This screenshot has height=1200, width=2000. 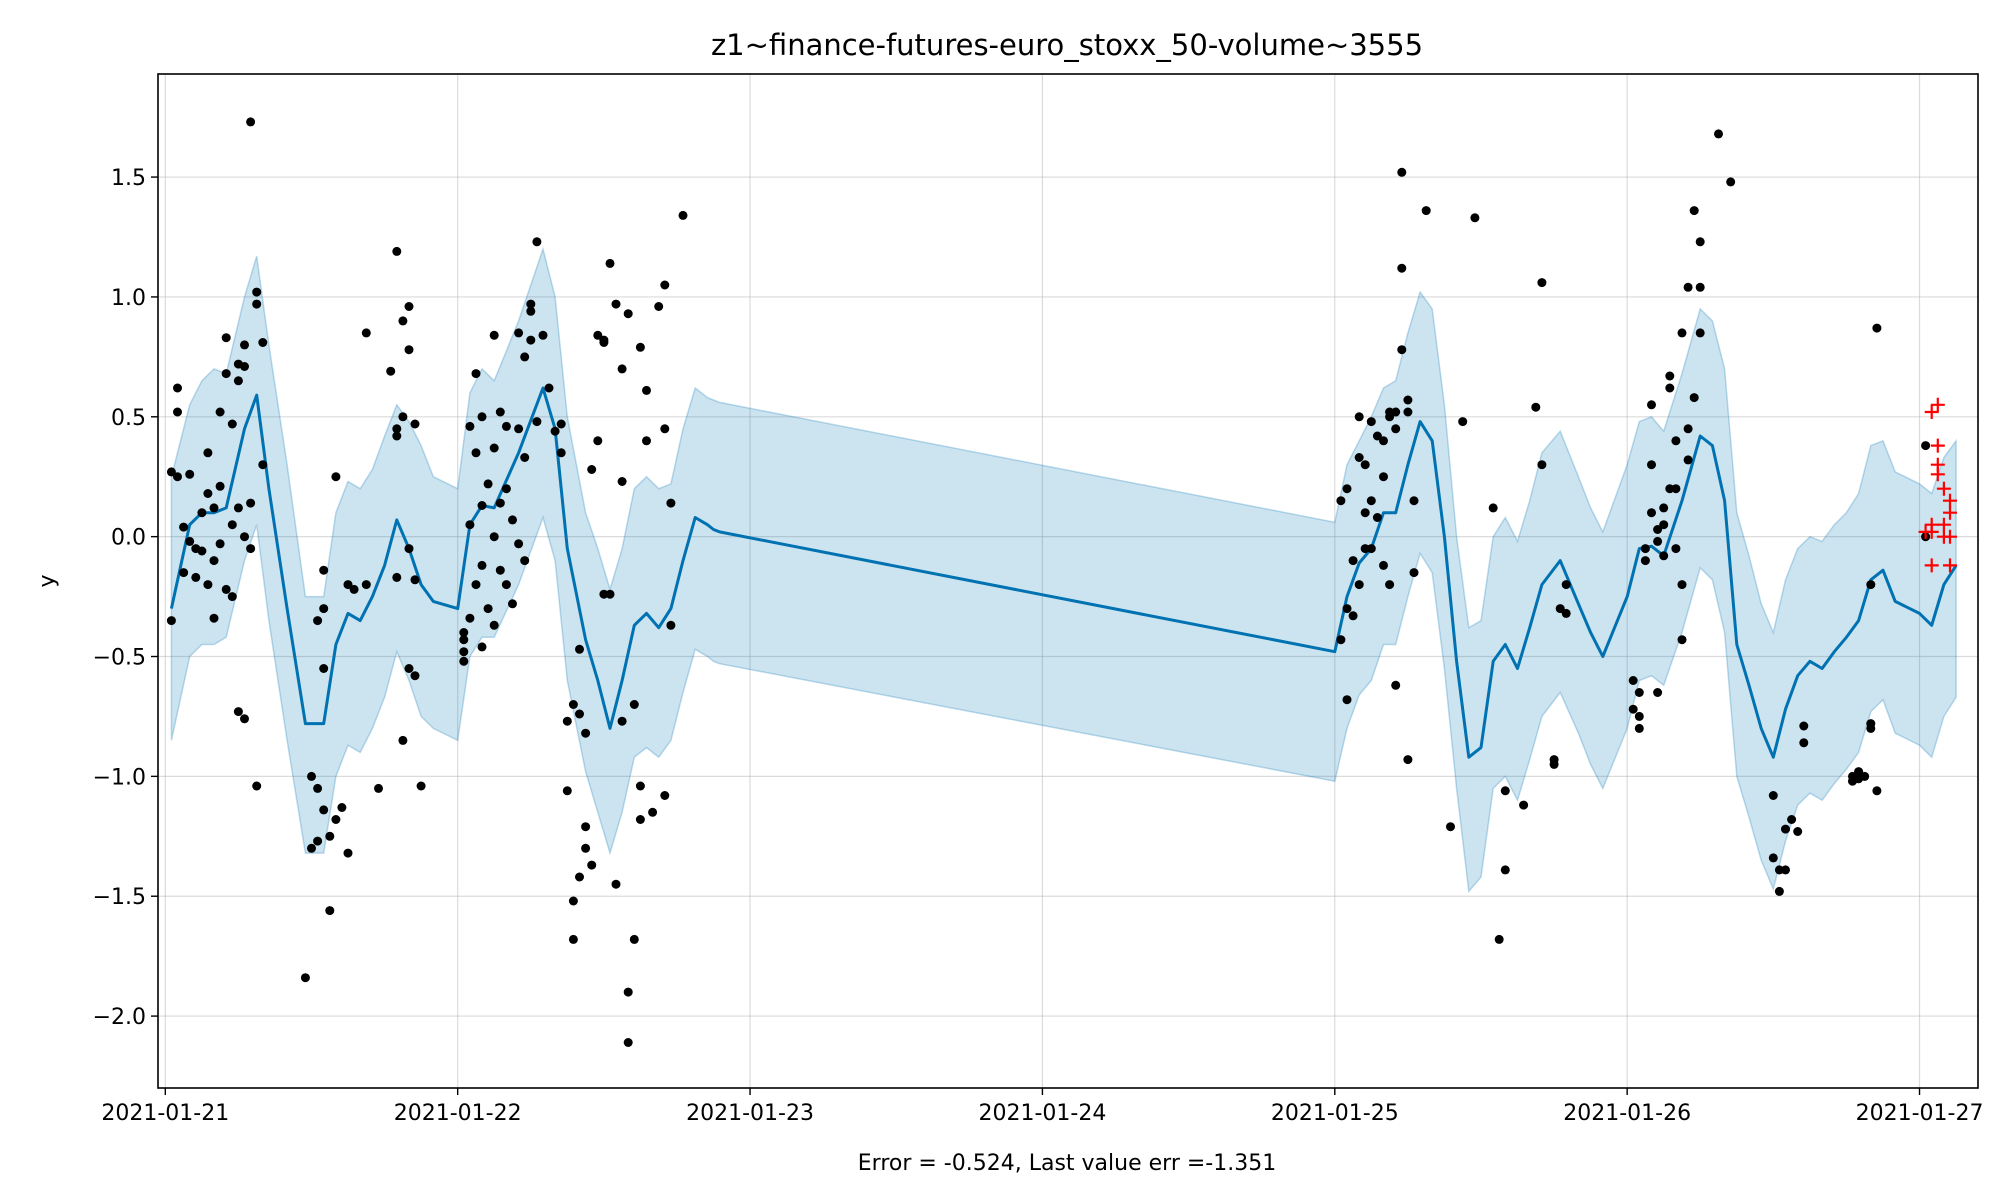 I want to click on x-tick-label: 2021-01-22, so click(x=458, y=1113).